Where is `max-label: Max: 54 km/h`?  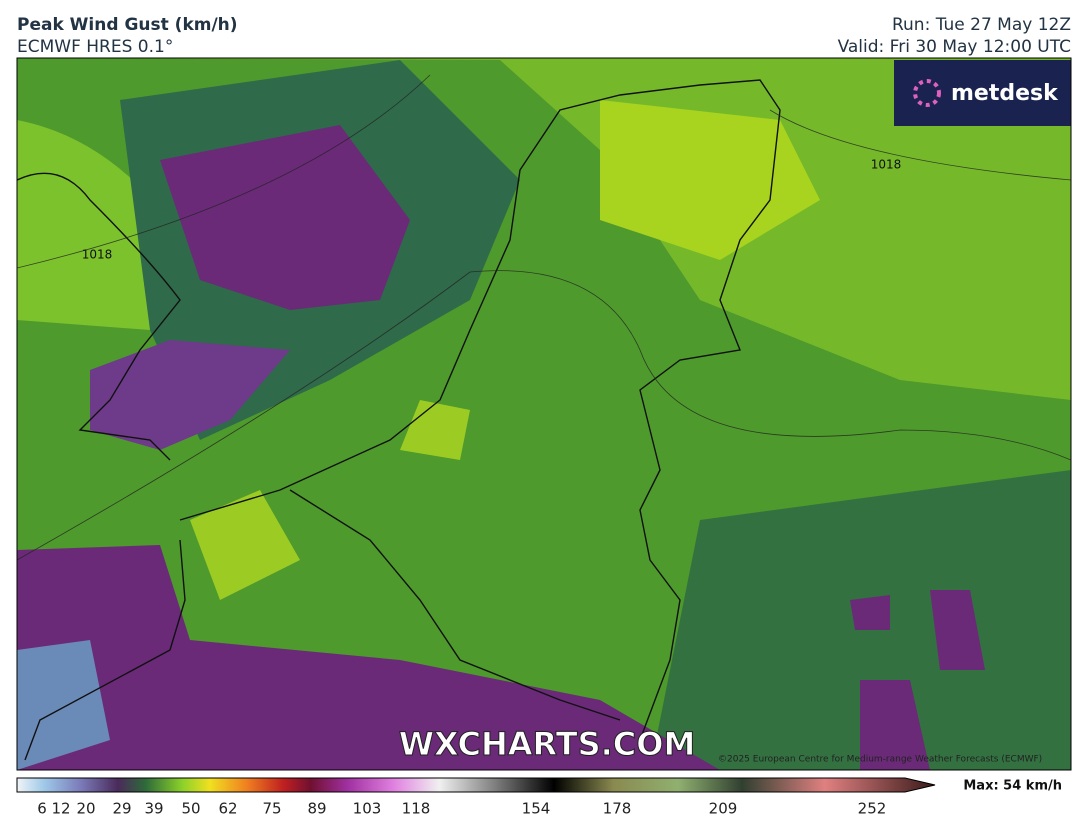
max-label: Max: 54 km/h is located at coordinates (1012, 786).